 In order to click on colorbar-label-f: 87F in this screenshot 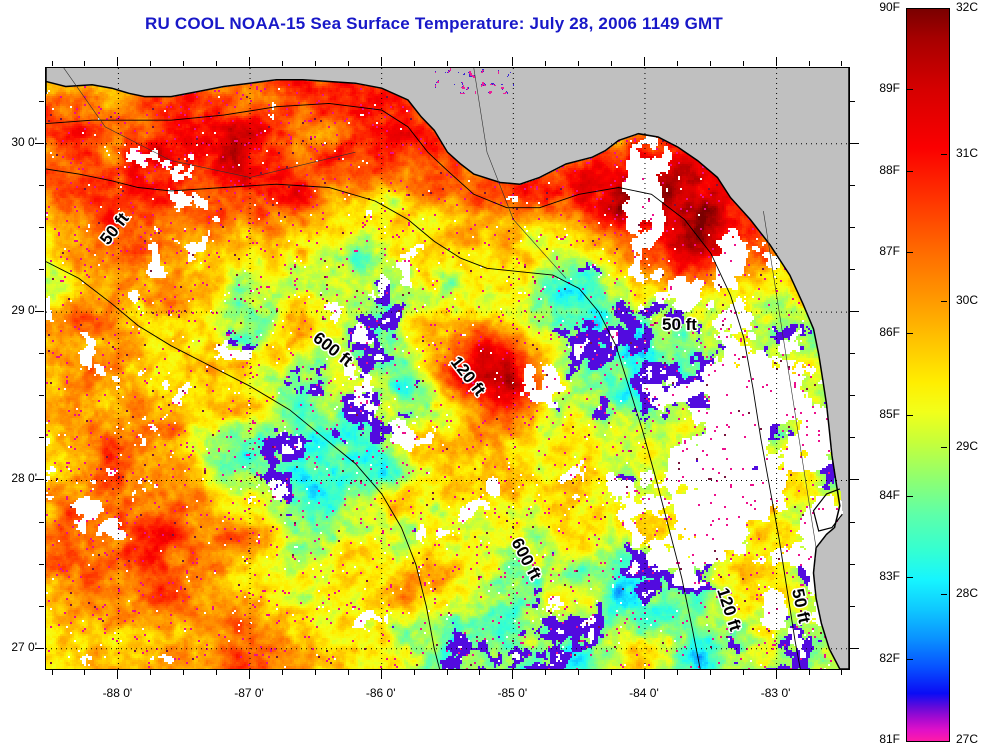, I will do `click(889, 251)`.